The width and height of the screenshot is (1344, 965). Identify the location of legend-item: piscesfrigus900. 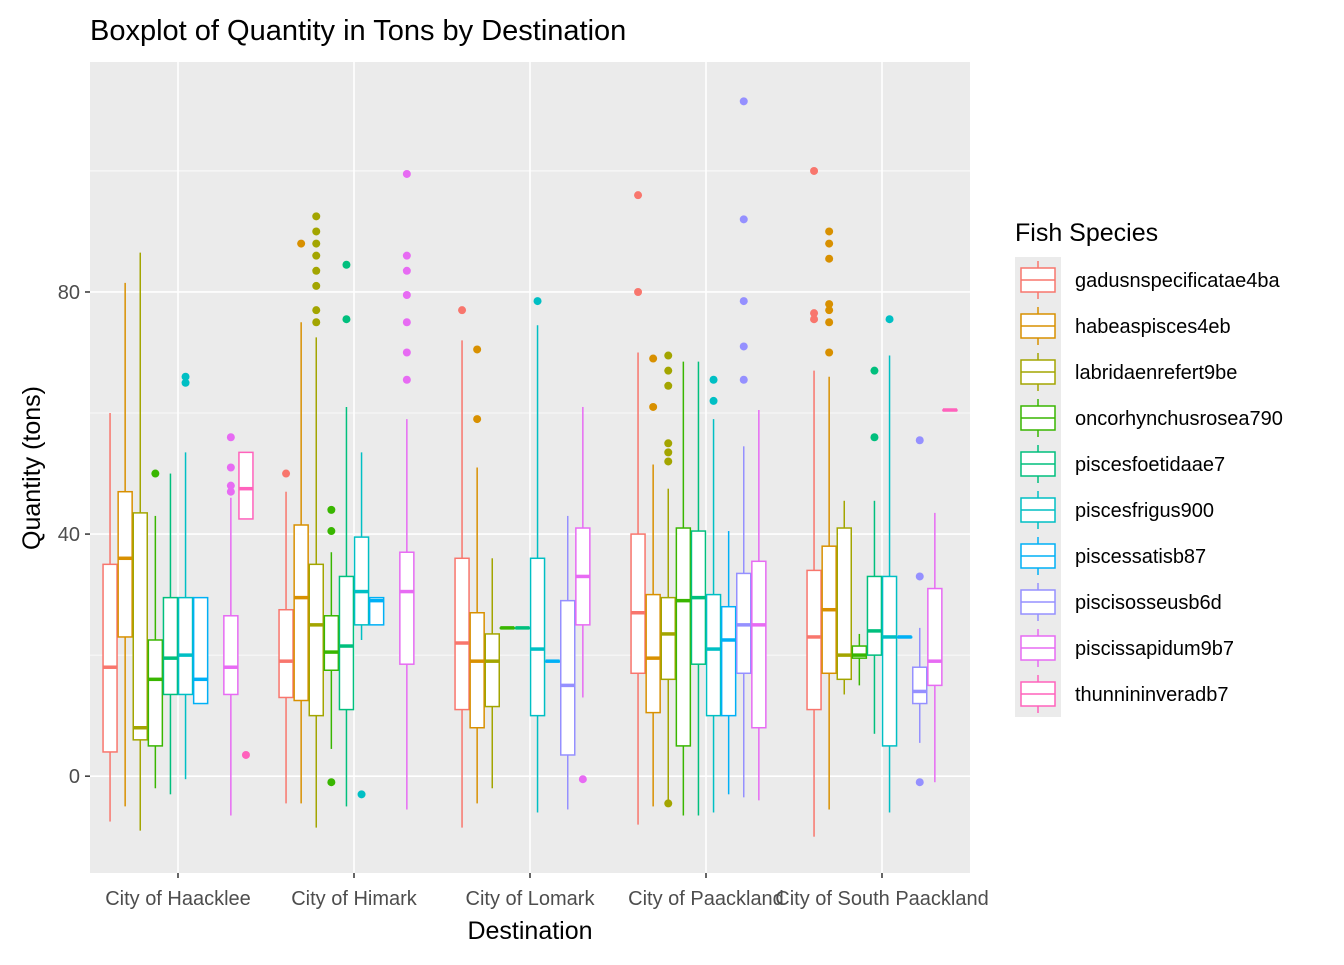
(1114, 510).